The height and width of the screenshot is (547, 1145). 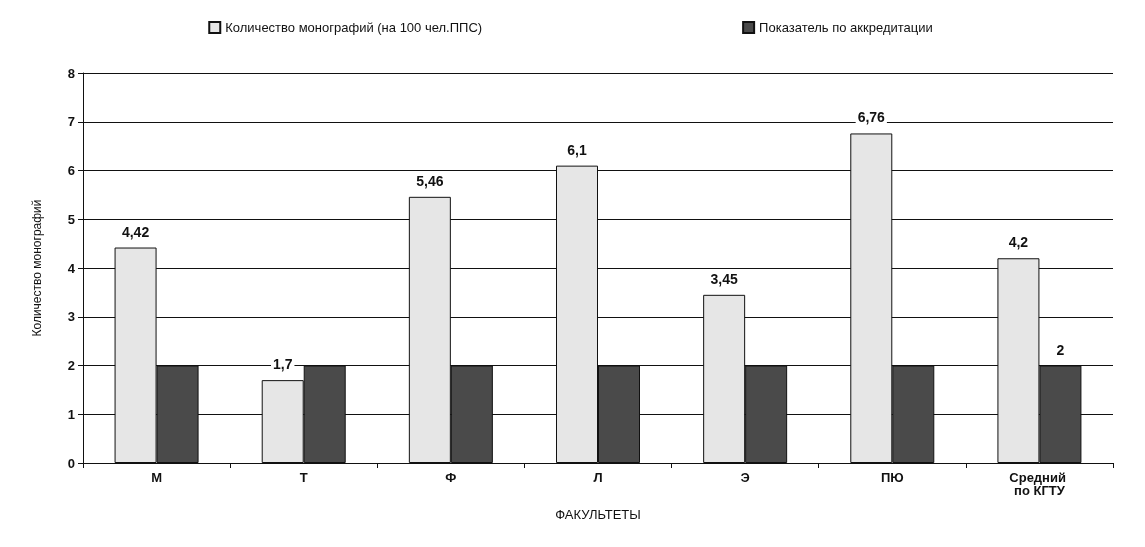 What do you see at coordinates (1060, 349) in the screenshot?
I see `data-label: 2` at bounding box center [1060, 349].